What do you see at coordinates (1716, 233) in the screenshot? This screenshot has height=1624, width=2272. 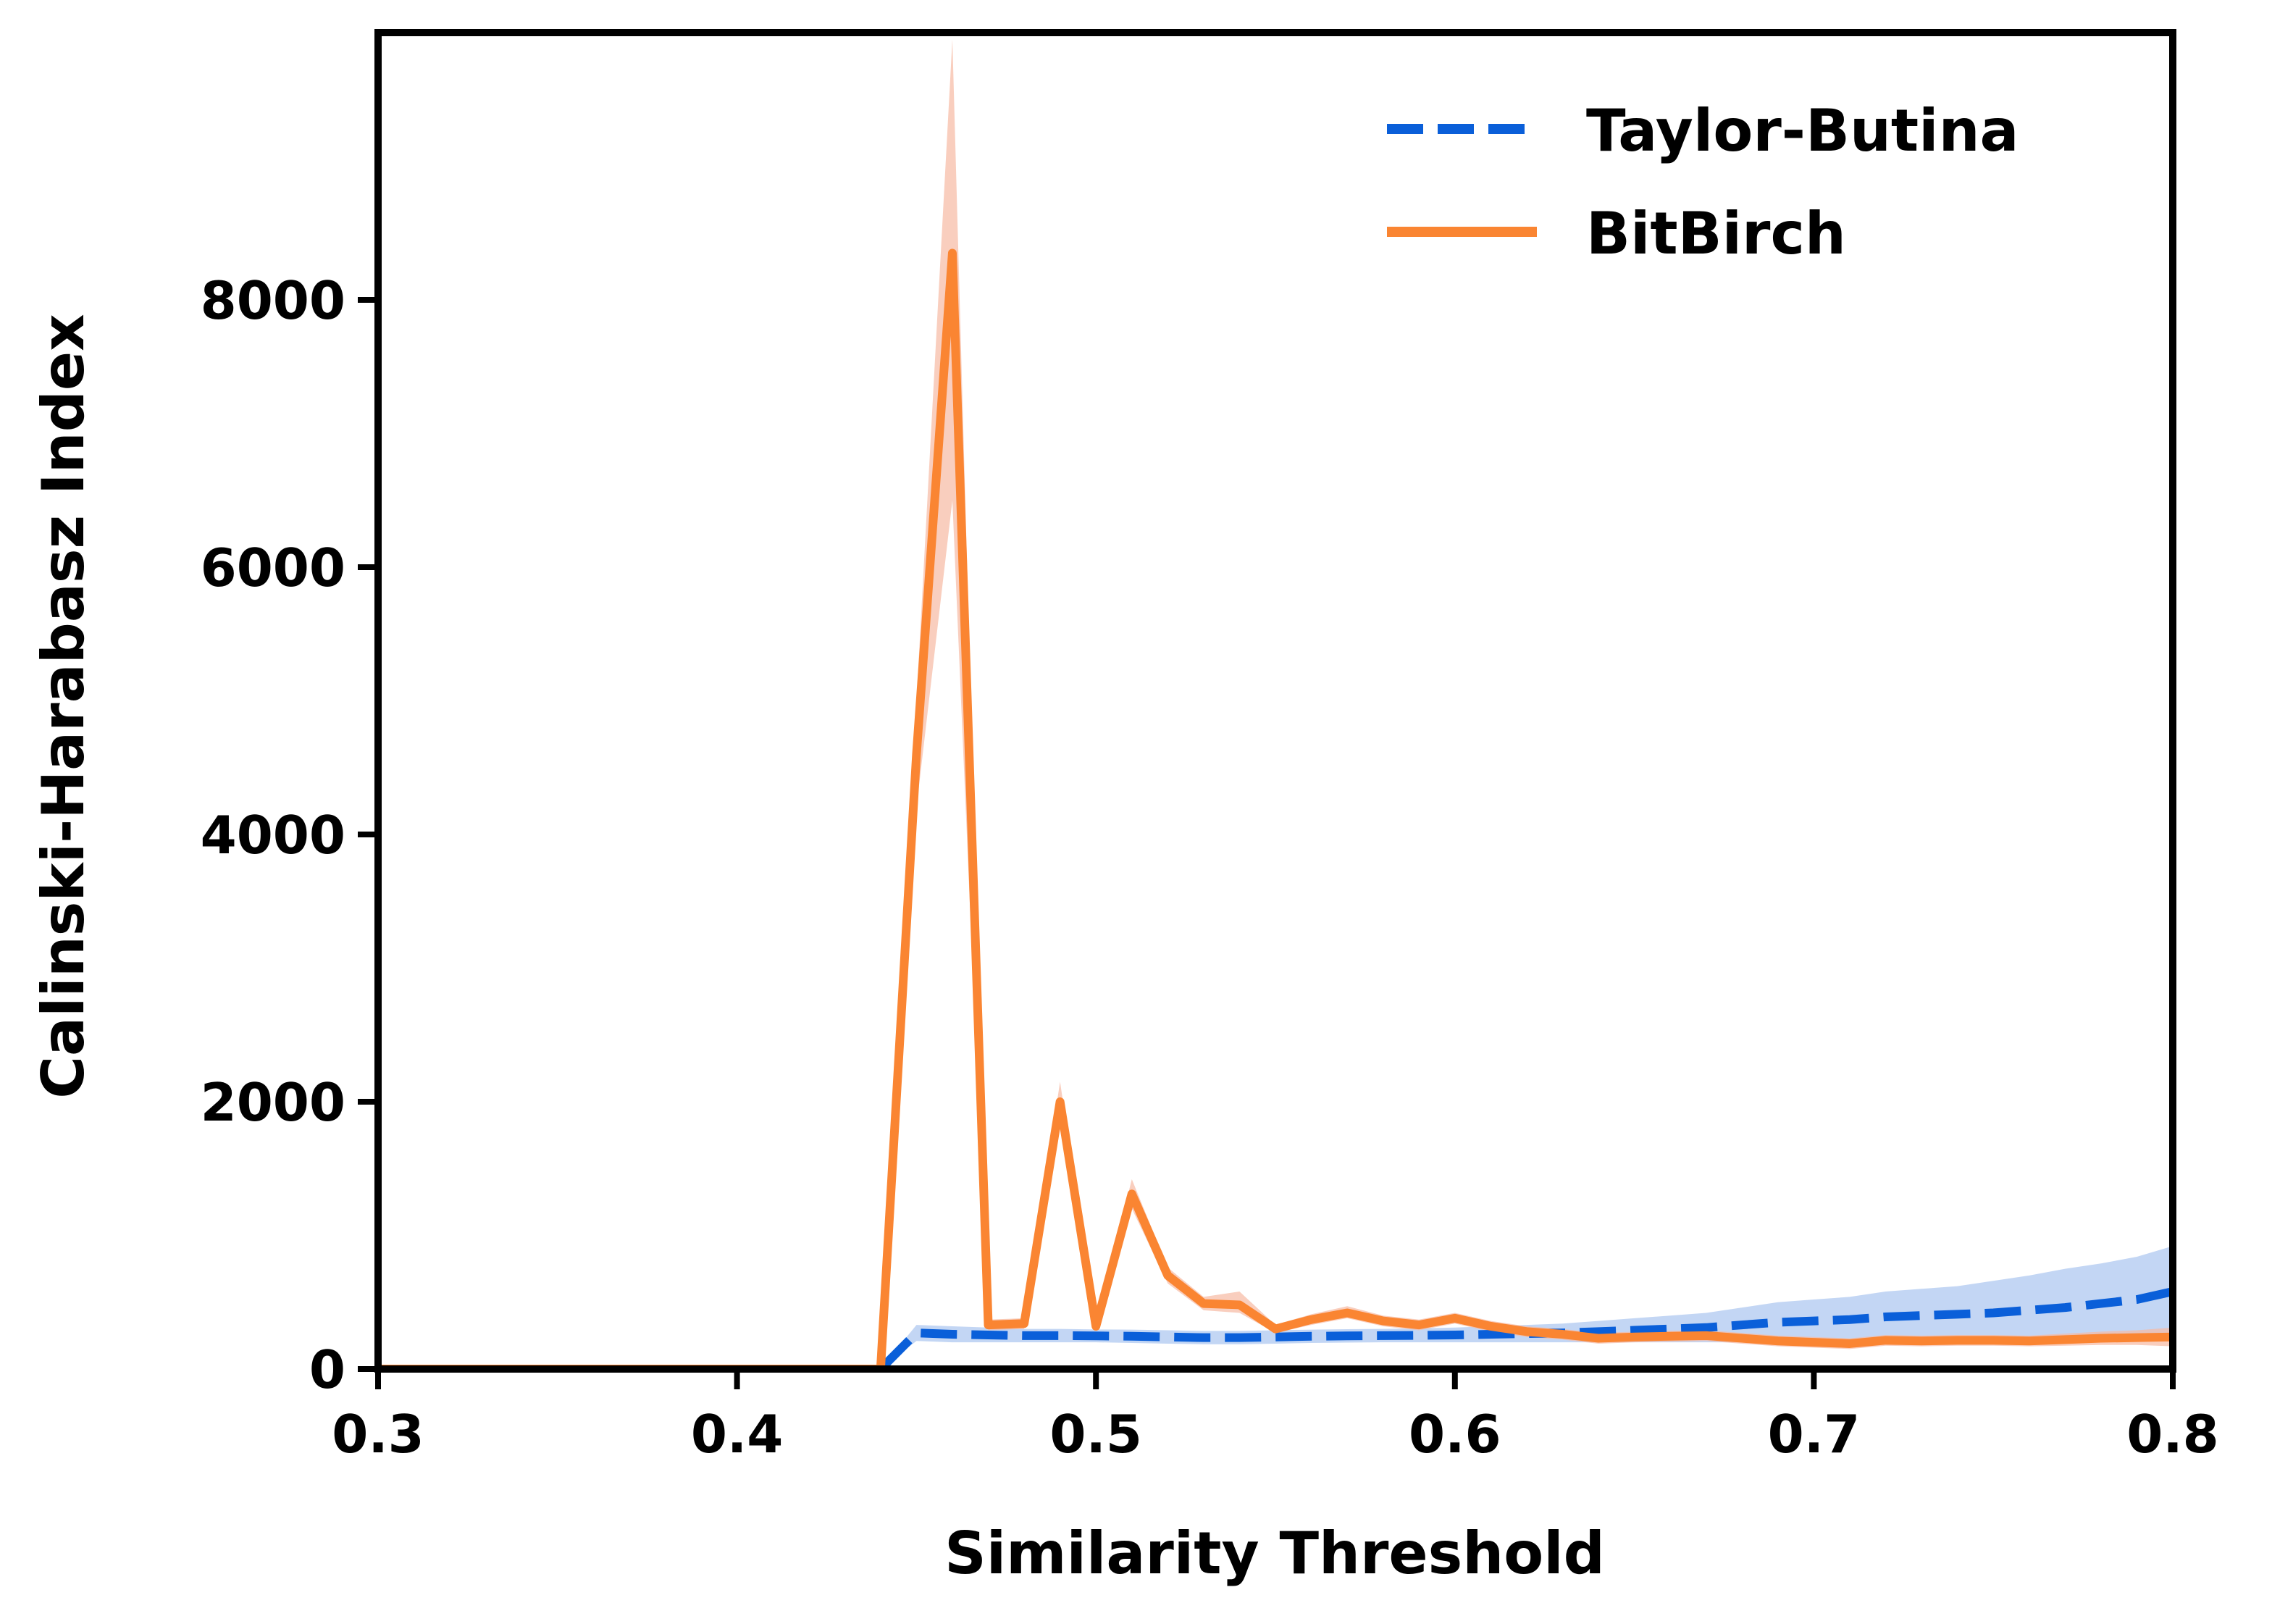 I see `legend-label-bitbirch: BitBirch` at bounding box center [1716, 233].